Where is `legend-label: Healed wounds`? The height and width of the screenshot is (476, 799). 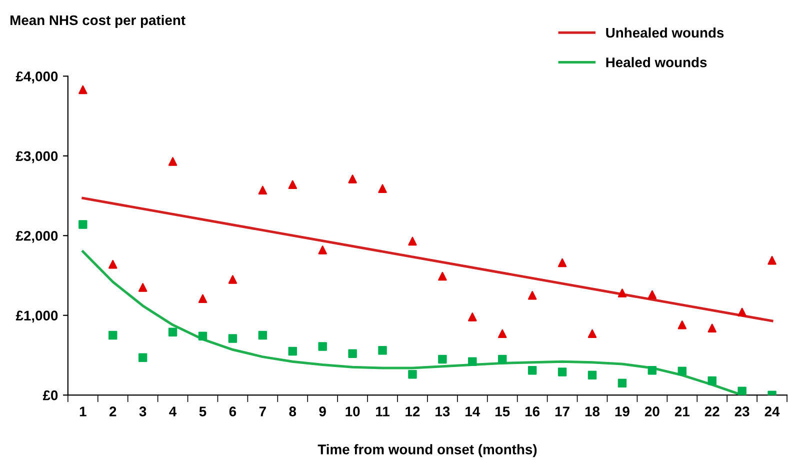 legend-label: Healed wounds is located at coordinates (656, 62).